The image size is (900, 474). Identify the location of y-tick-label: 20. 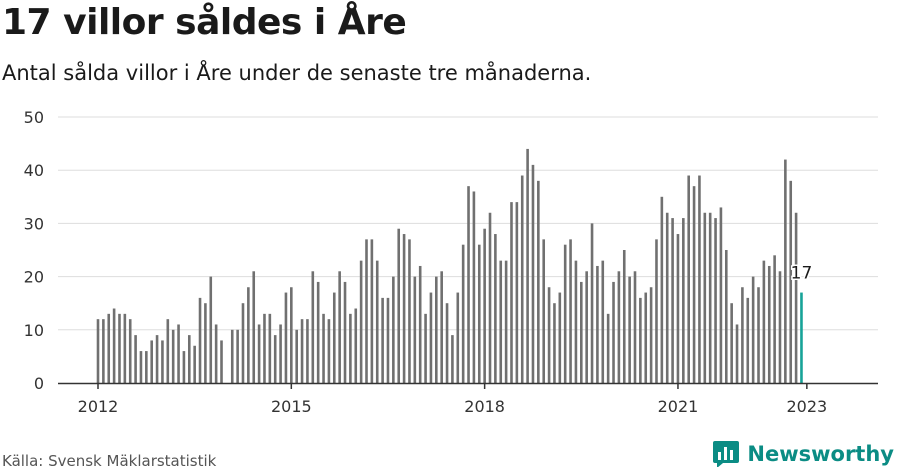
(34, 277).